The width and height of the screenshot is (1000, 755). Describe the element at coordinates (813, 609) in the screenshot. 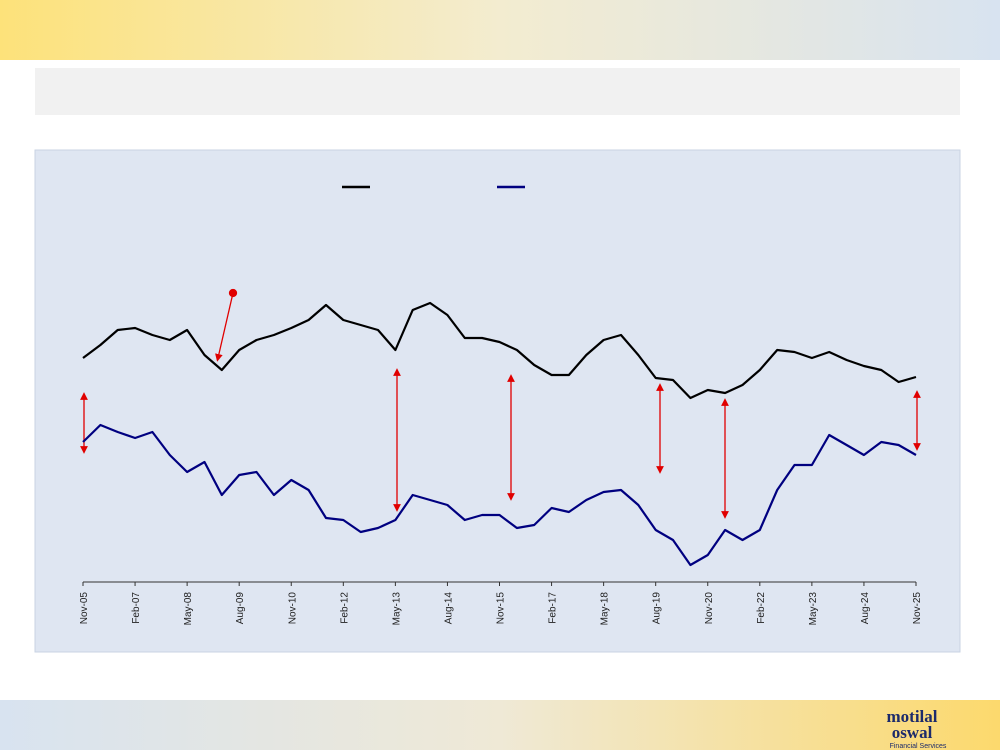

I see `x-tick-label: May-23` at that location.